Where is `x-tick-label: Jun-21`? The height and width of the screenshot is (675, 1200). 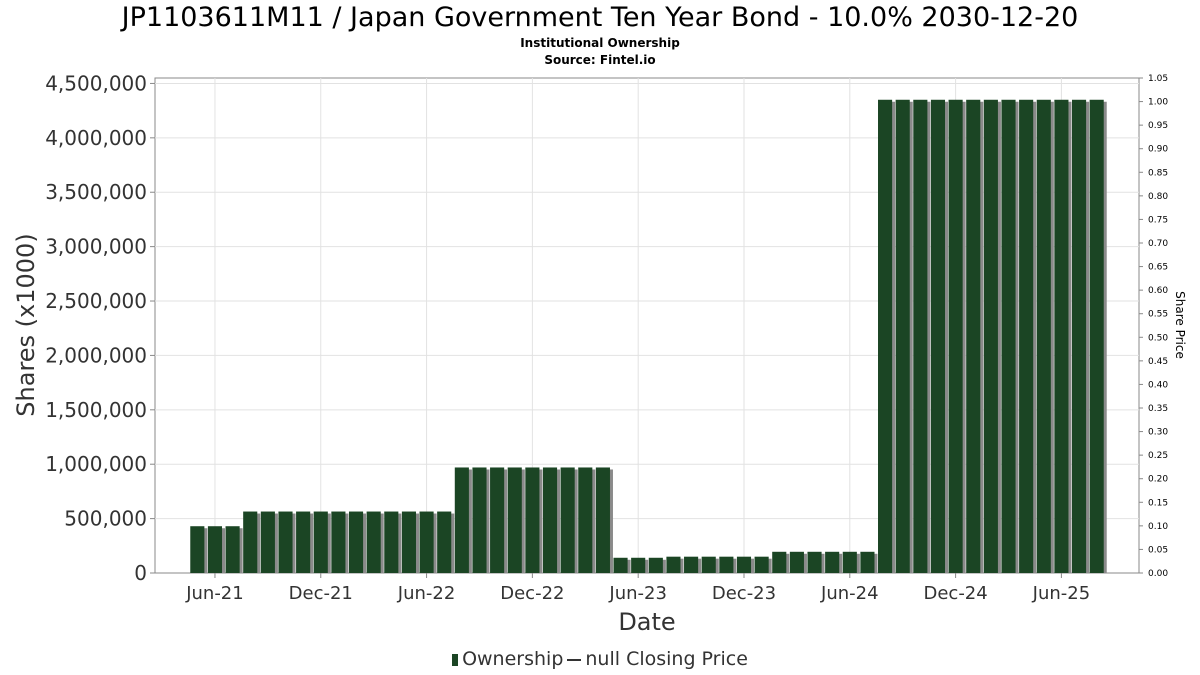 x-tick-label: Jun-21 is located at coordinates (214, 593).